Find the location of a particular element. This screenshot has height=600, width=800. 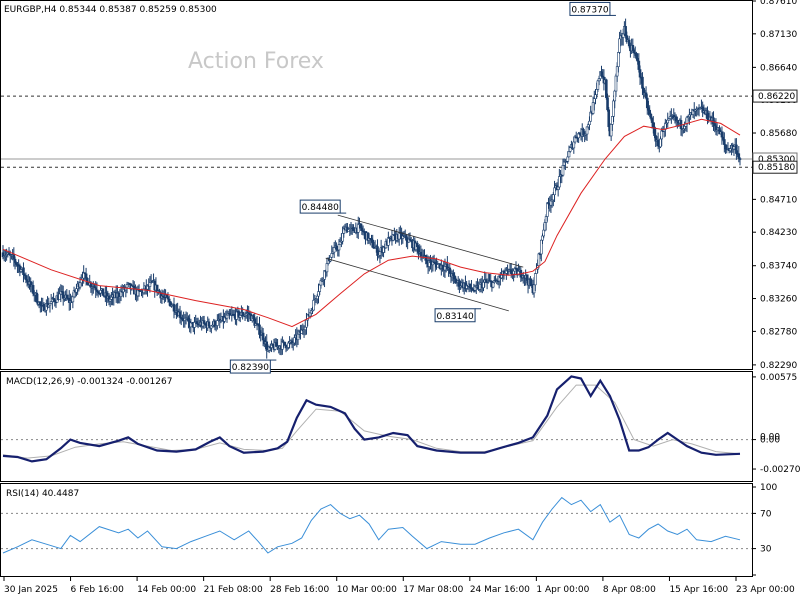

macd-plot-group is located at coordinates (376, 419).